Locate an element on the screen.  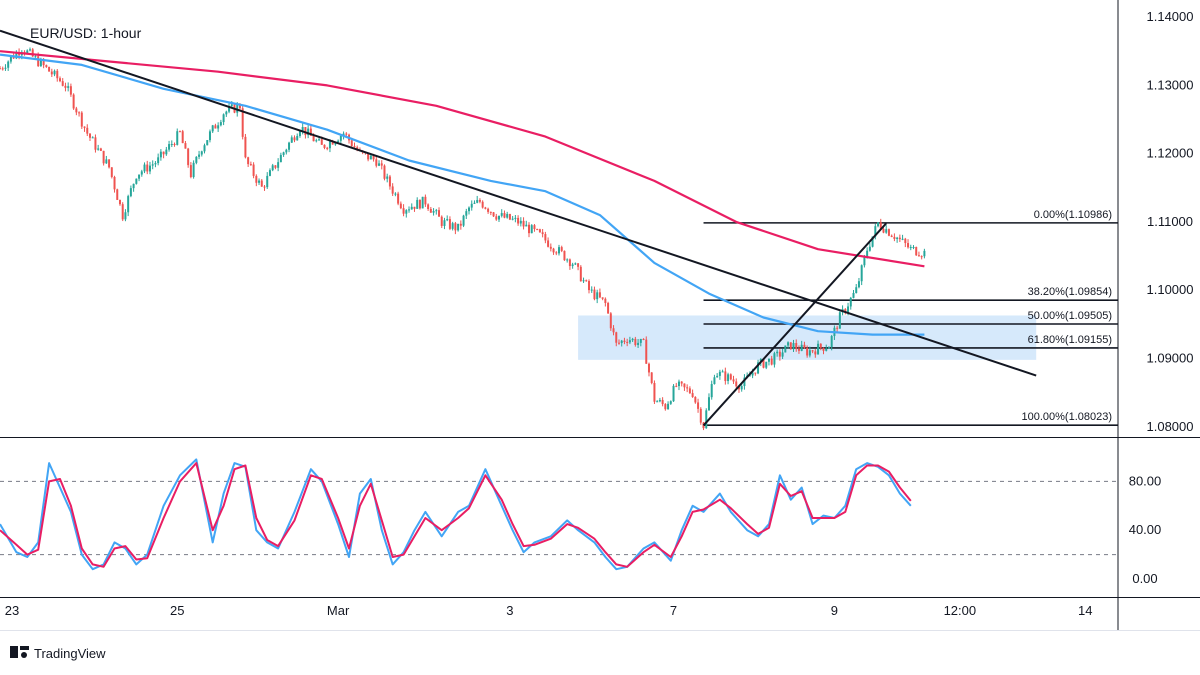
uptrend-line is located at coordinates (794, 324).